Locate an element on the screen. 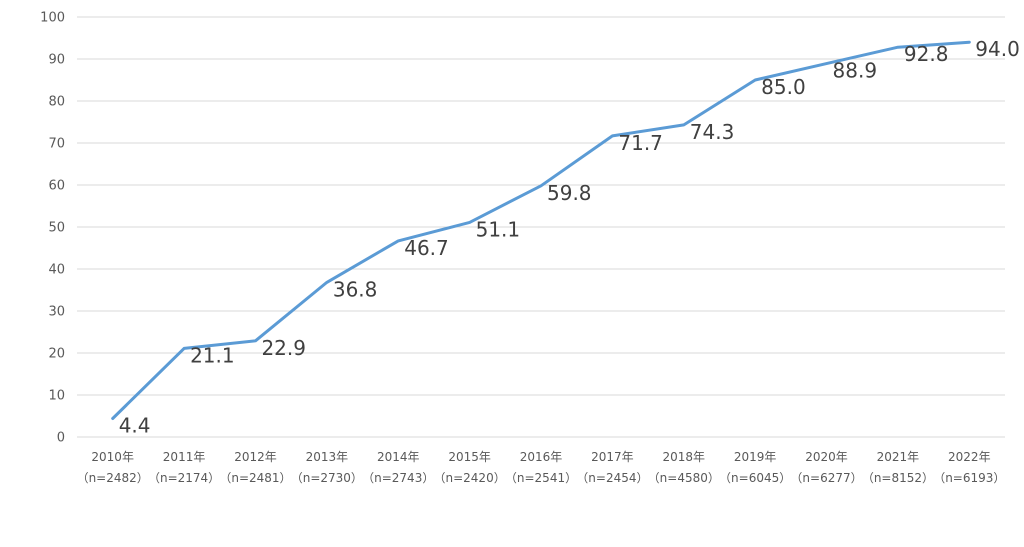  x-tick-sample-size: （n=2481） is located at coordinates (255, 478).